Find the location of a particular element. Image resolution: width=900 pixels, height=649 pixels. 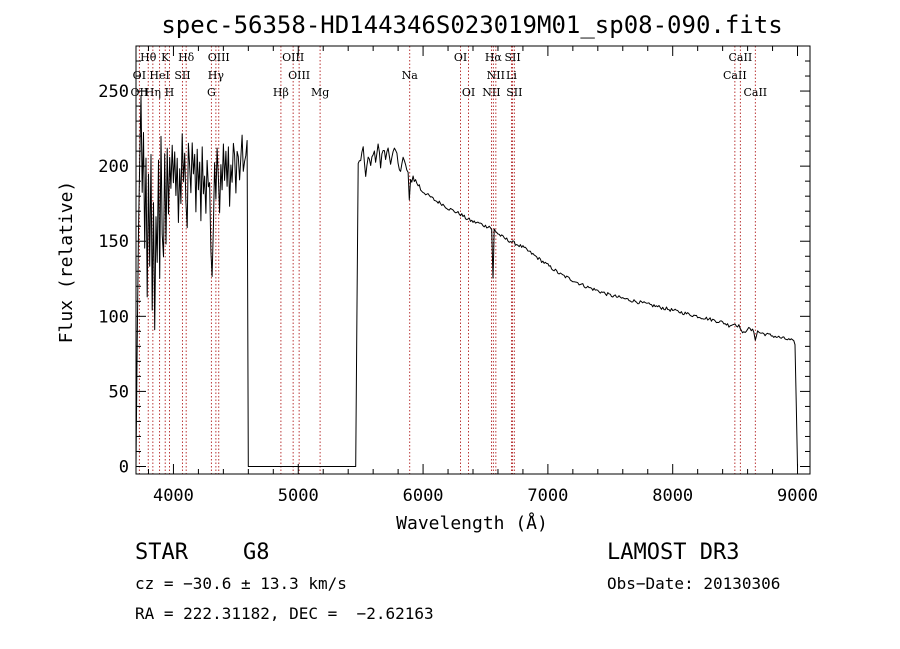

line-marker-label: G is located at coordinates (211, 92).